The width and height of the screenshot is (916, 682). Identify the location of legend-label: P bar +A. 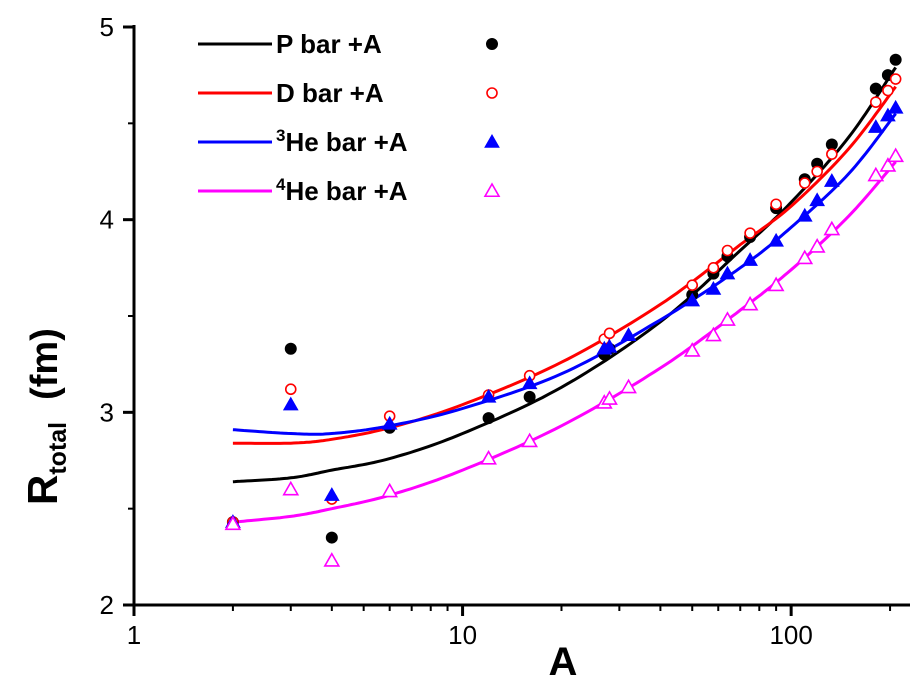
(329, 44).